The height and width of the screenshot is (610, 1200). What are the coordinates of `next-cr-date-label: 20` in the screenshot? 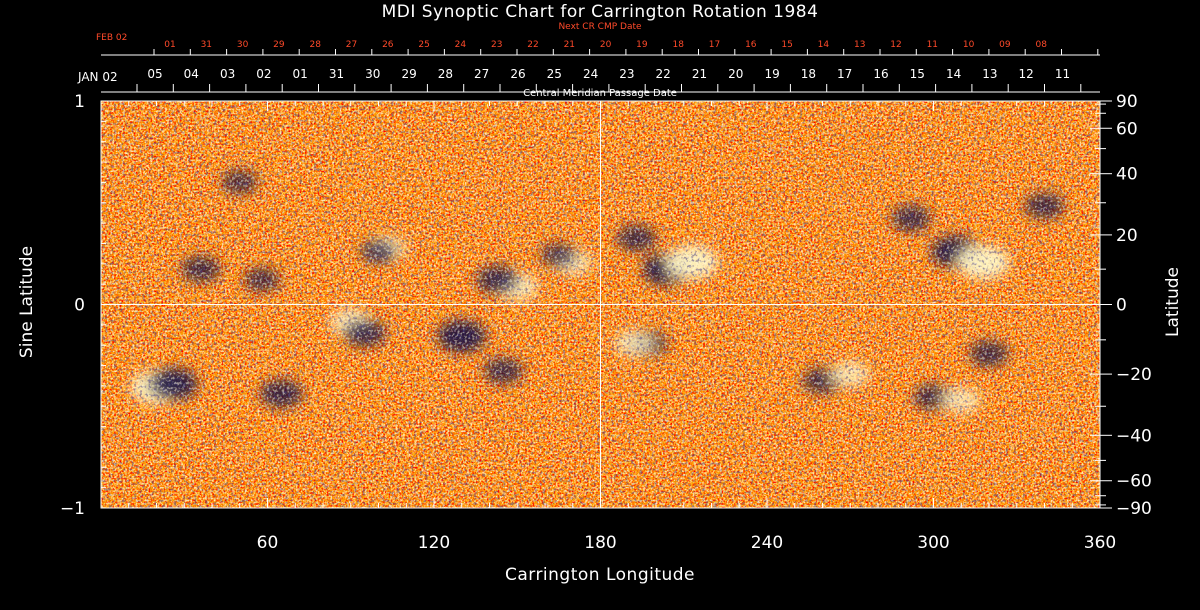 It's located at (606, 45).